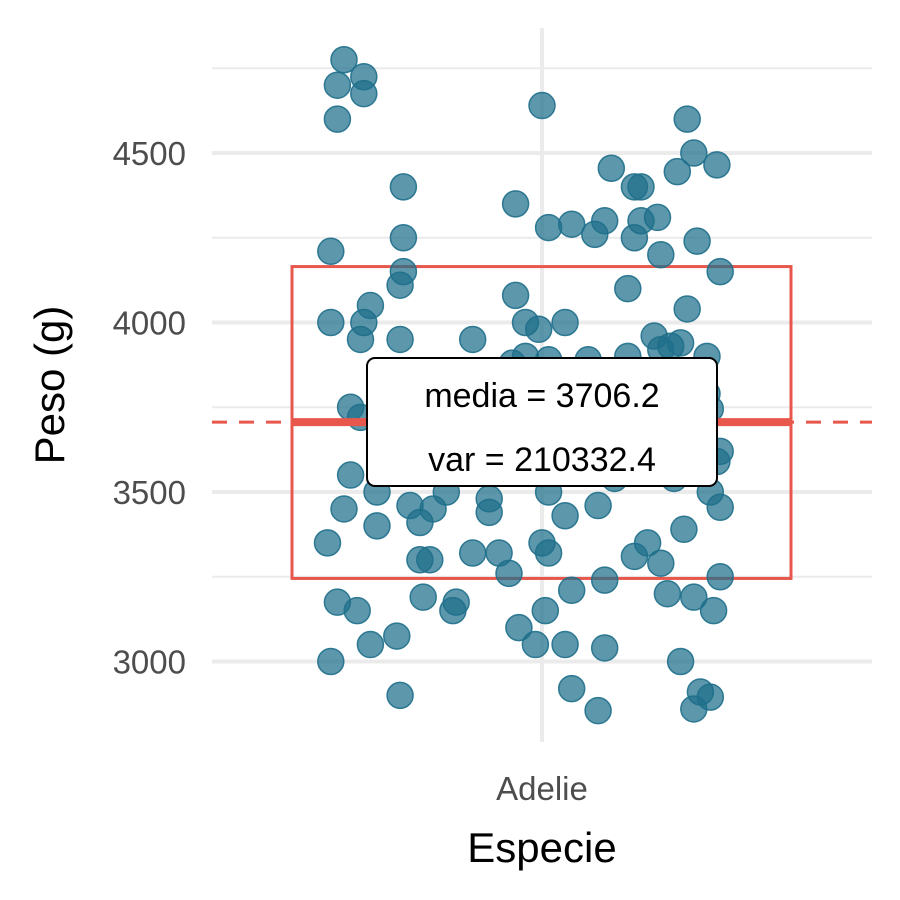 The width and height of the screenshot is (900, 900). Describe the element at coordinates (541, 847) in the screenshot. I see `x-axis-title: Especie` at that location.